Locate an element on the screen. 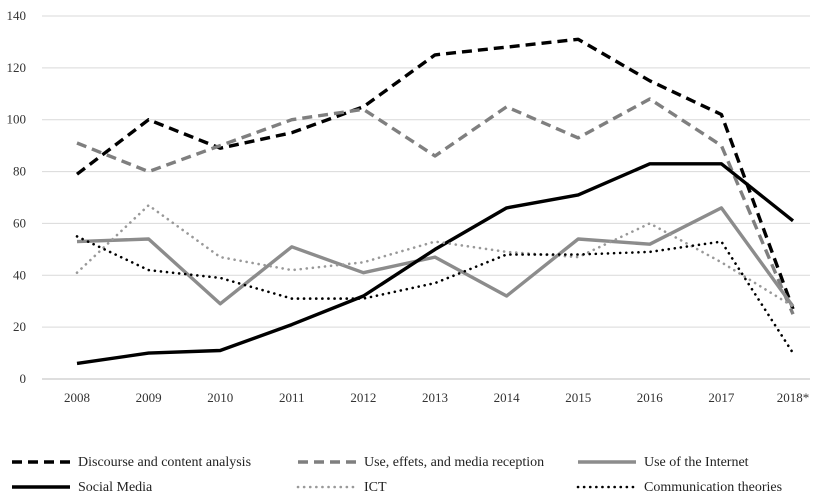  y-tick-label: 60 is located at coordinates (19, 222).